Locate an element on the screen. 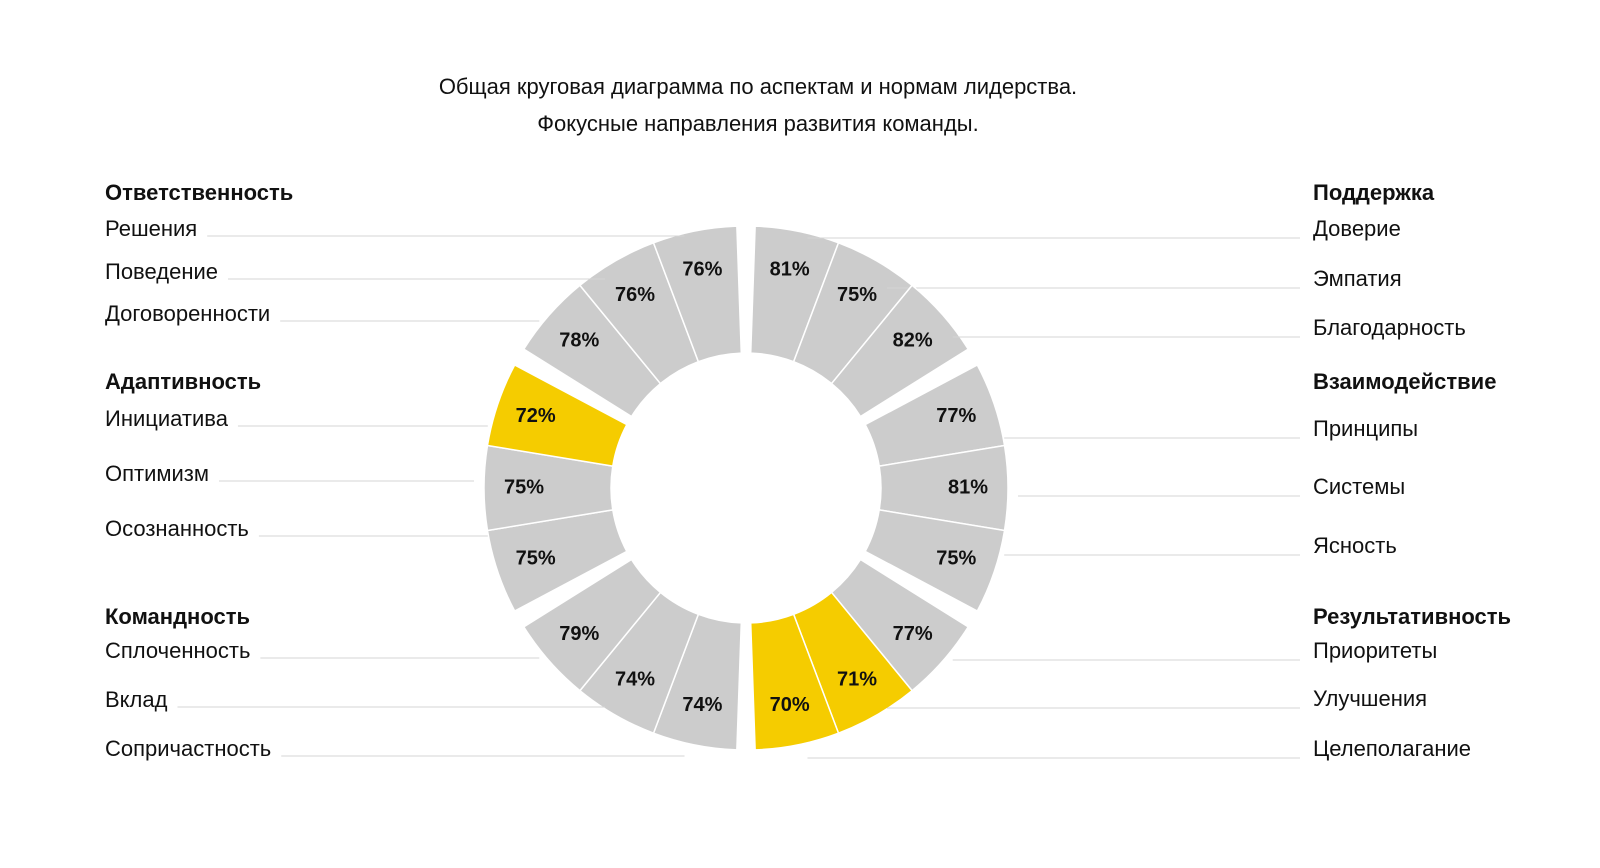  category-label: Оптимизм is located at coordinates (157, 473).